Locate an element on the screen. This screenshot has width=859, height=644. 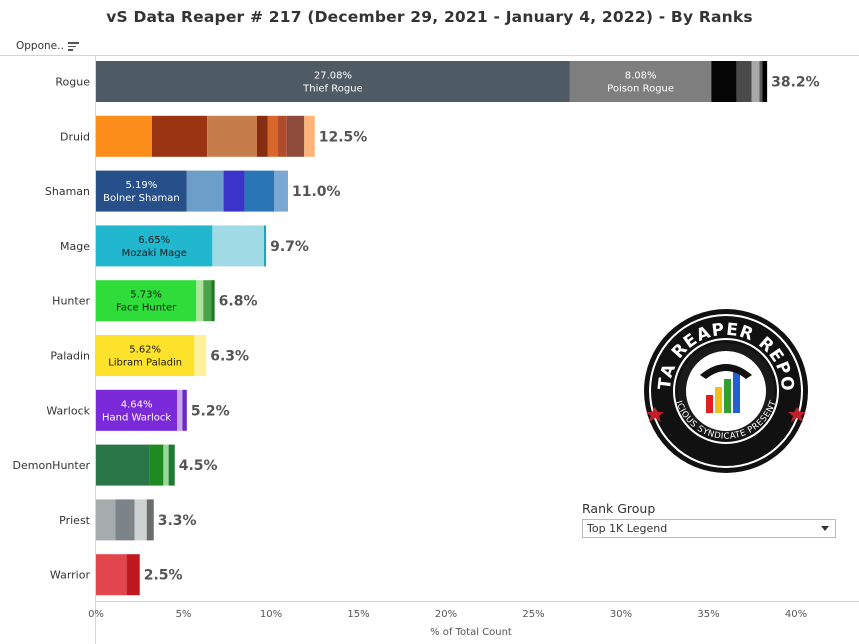
segment-percent-label: 5.19% is located at coordinates (142, 185).